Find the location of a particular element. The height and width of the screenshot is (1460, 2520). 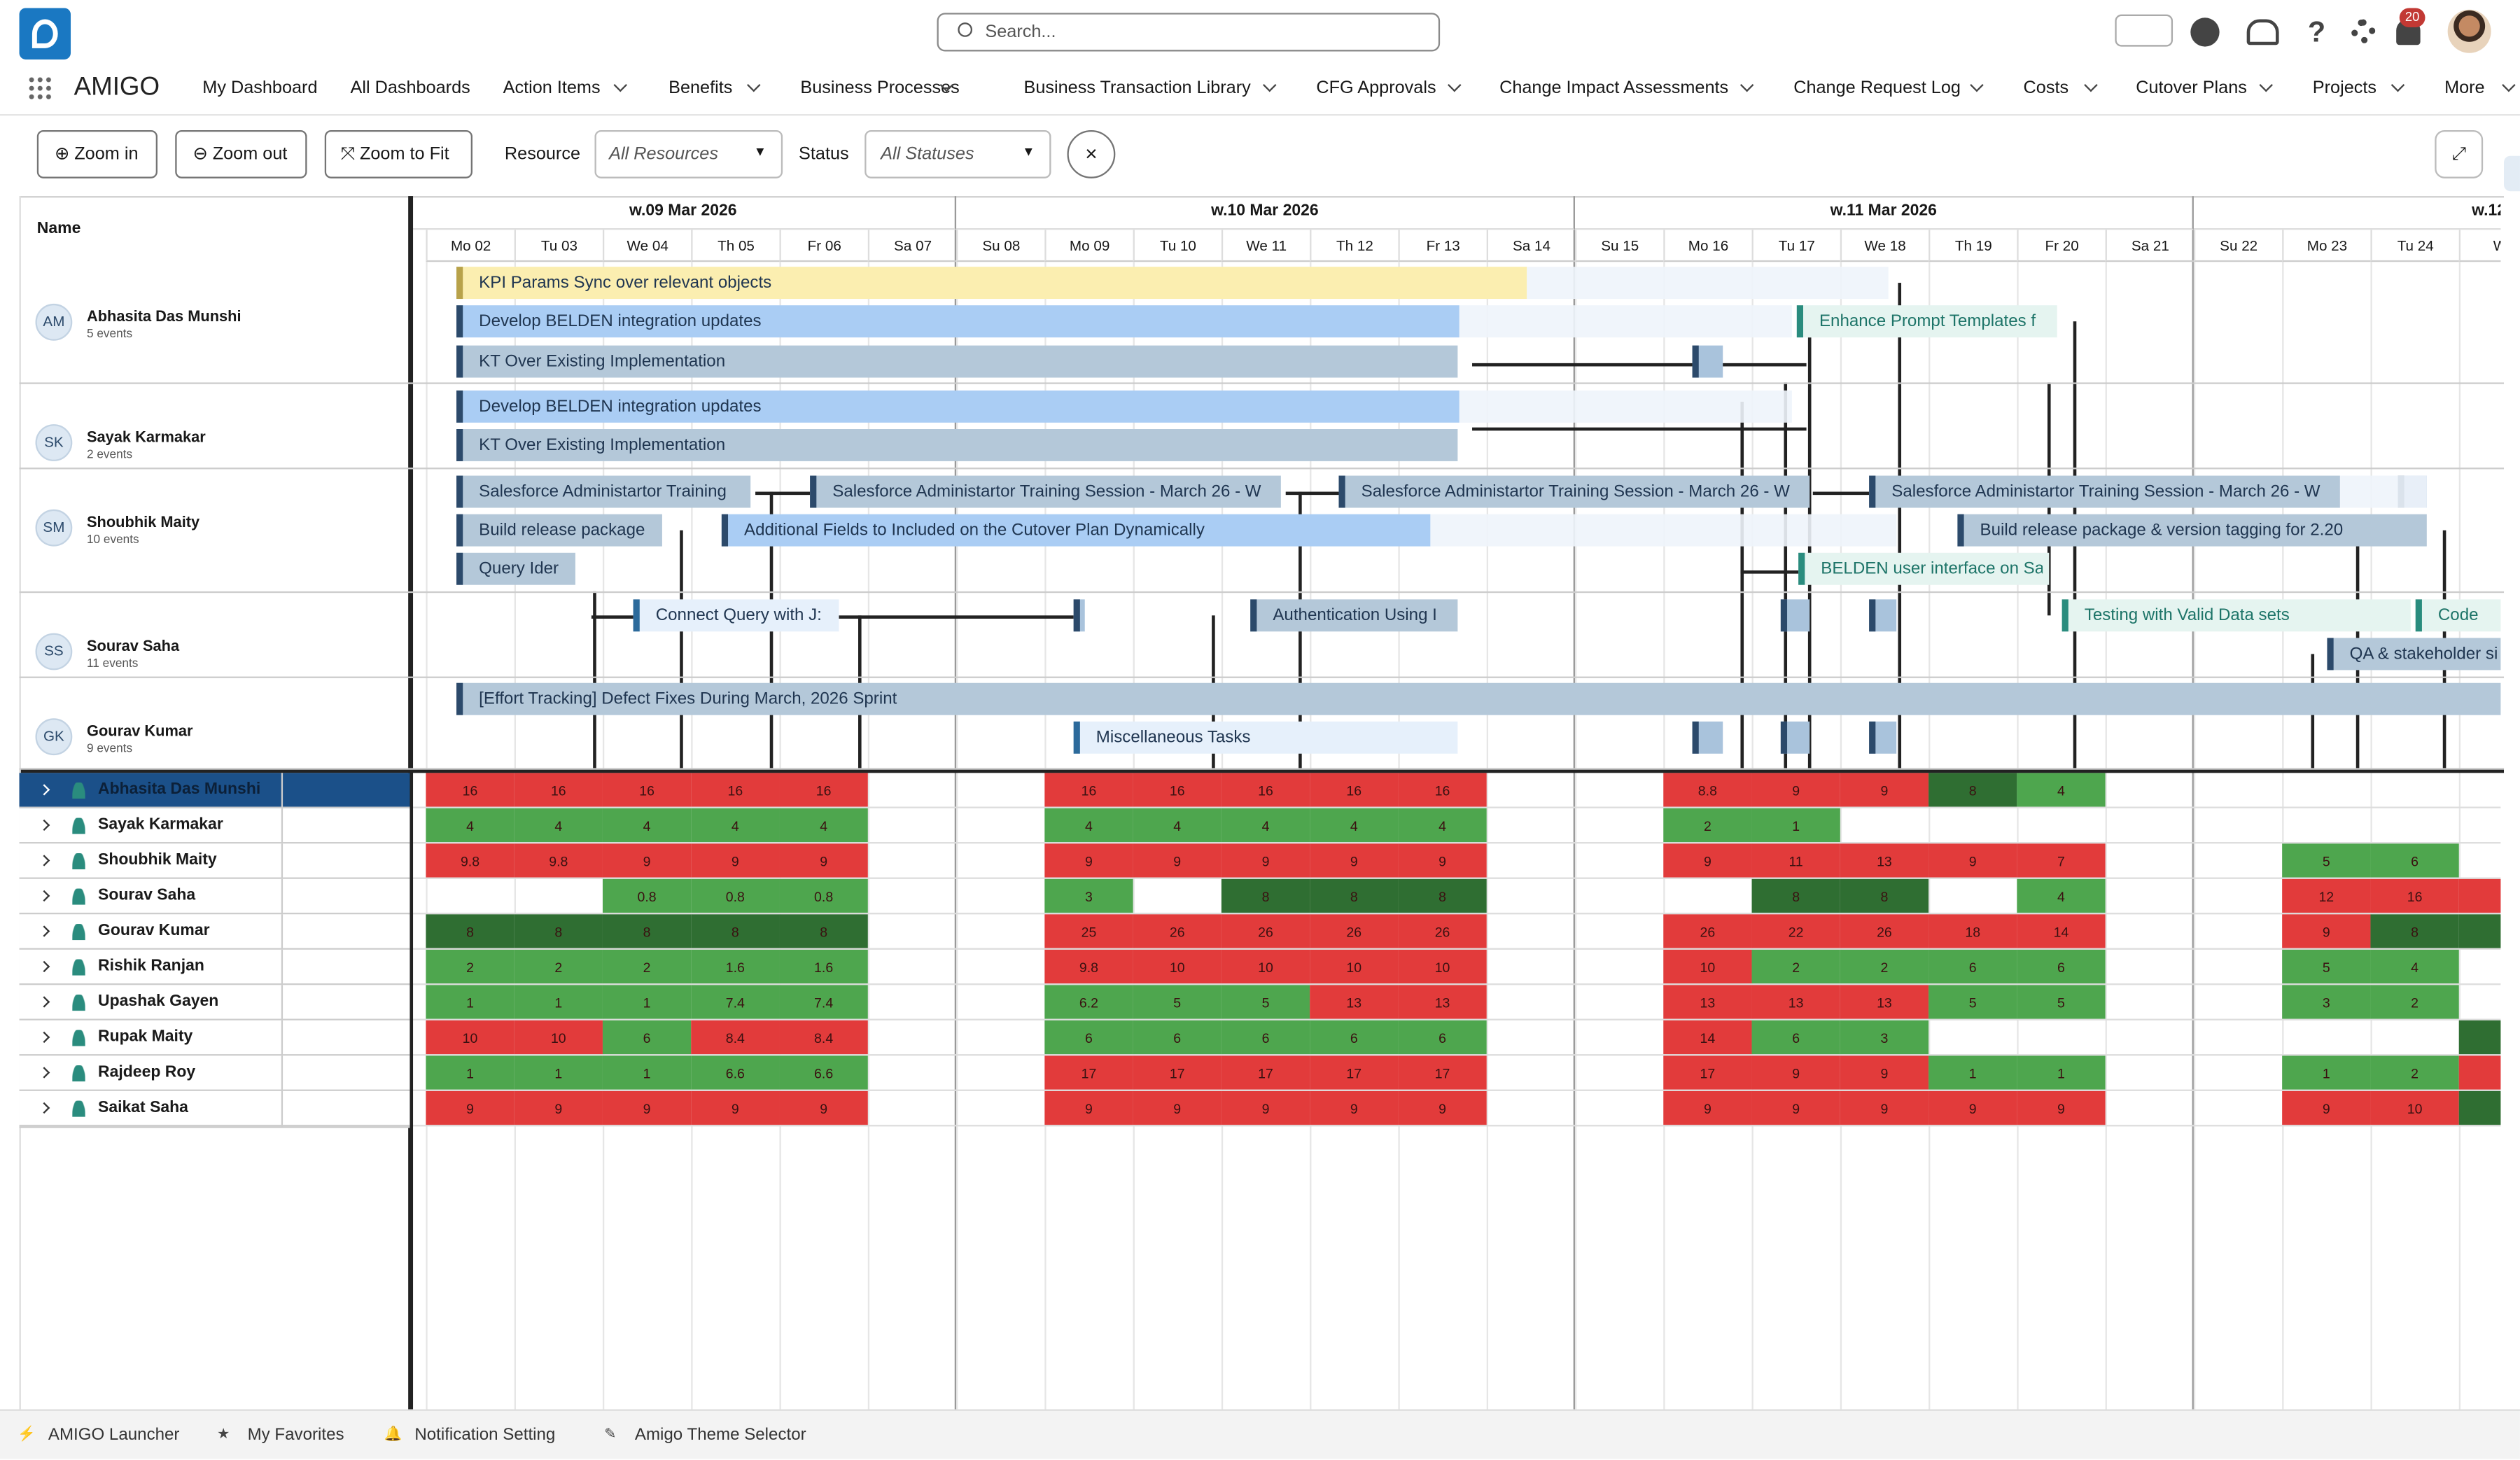

heat-cell-value: 5 is located at coordinates (1265, 1003).